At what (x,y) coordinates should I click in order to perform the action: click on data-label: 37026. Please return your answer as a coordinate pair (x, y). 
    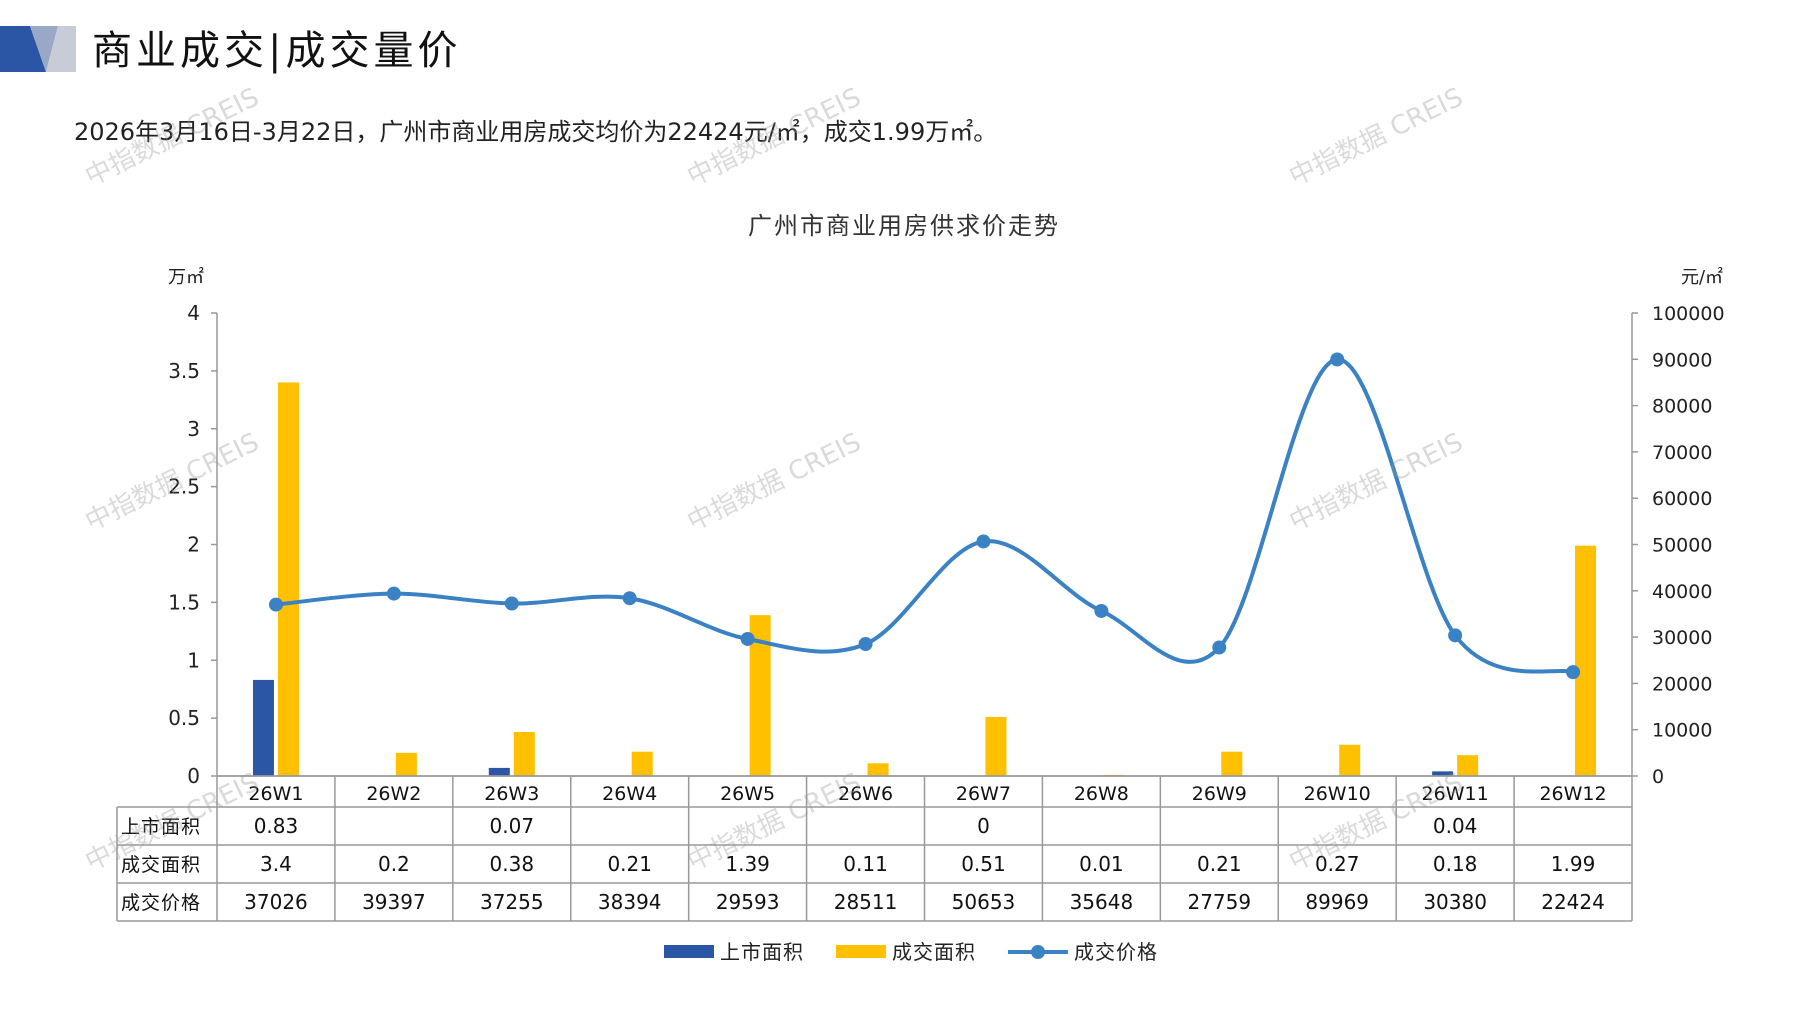
    Looking at the image, I should click on (276, 902).